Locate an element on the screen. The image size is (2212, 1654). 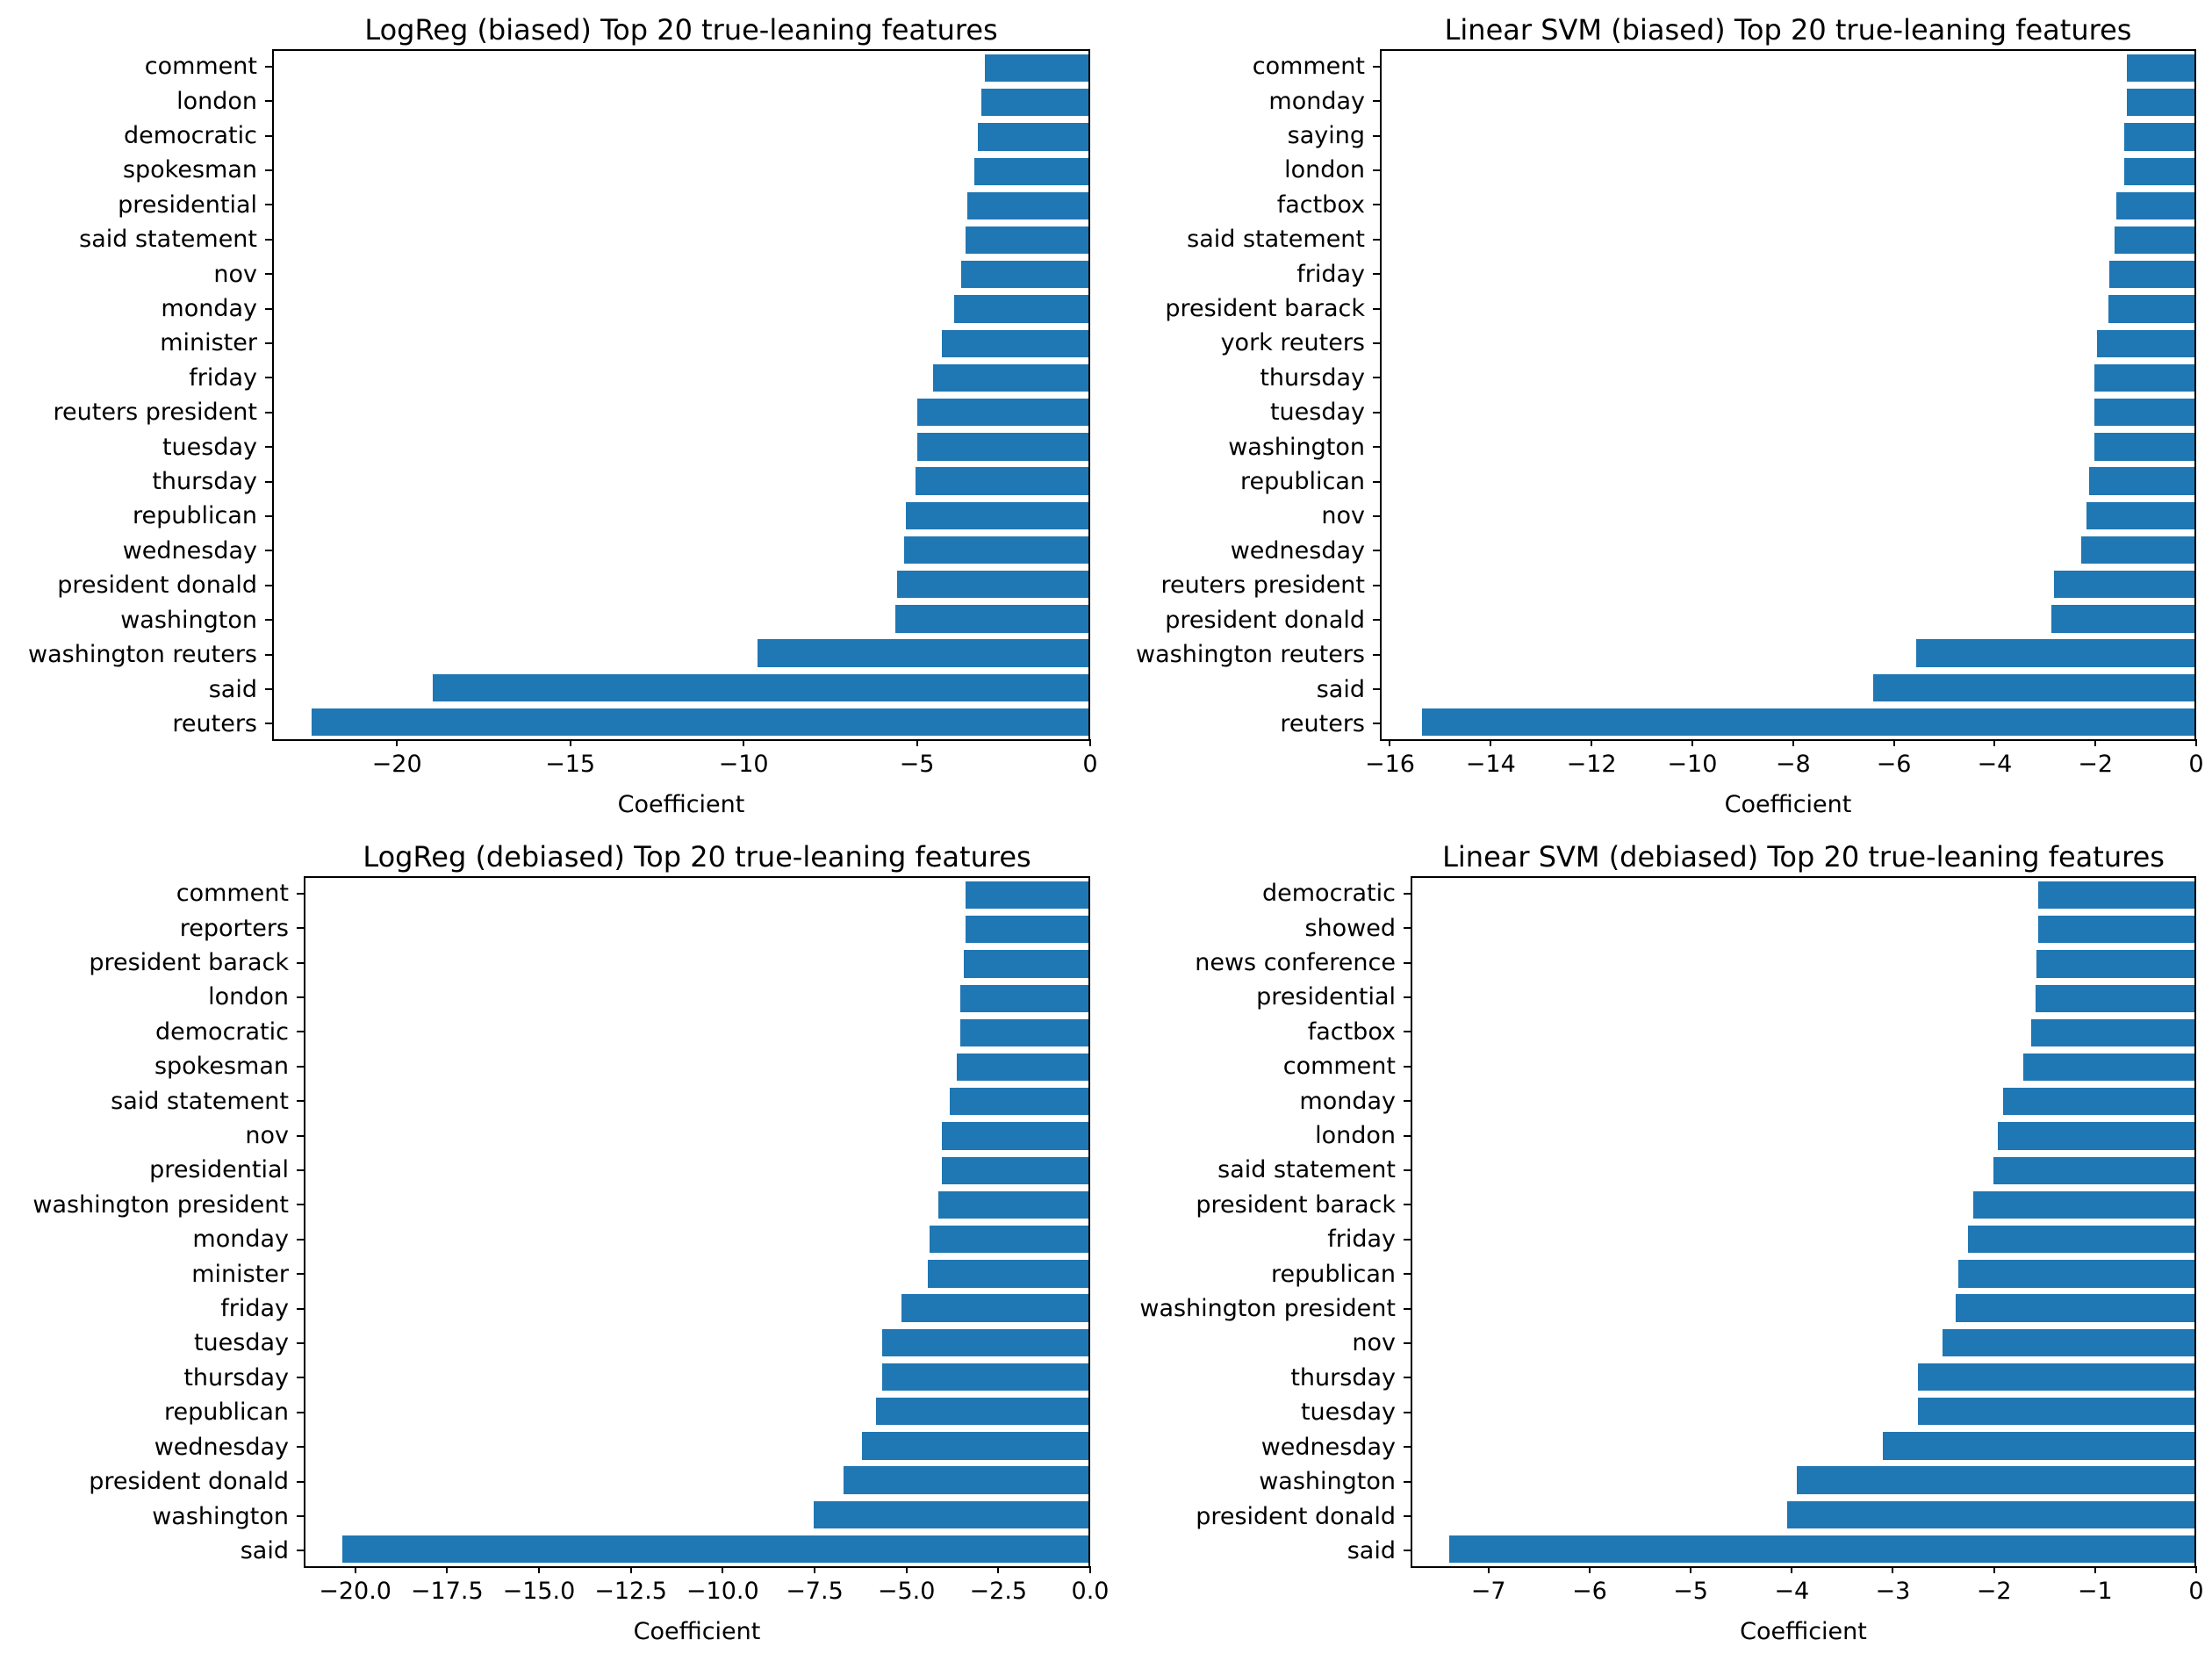
x-tick-label: −5 is located at coordinates (917, 764).